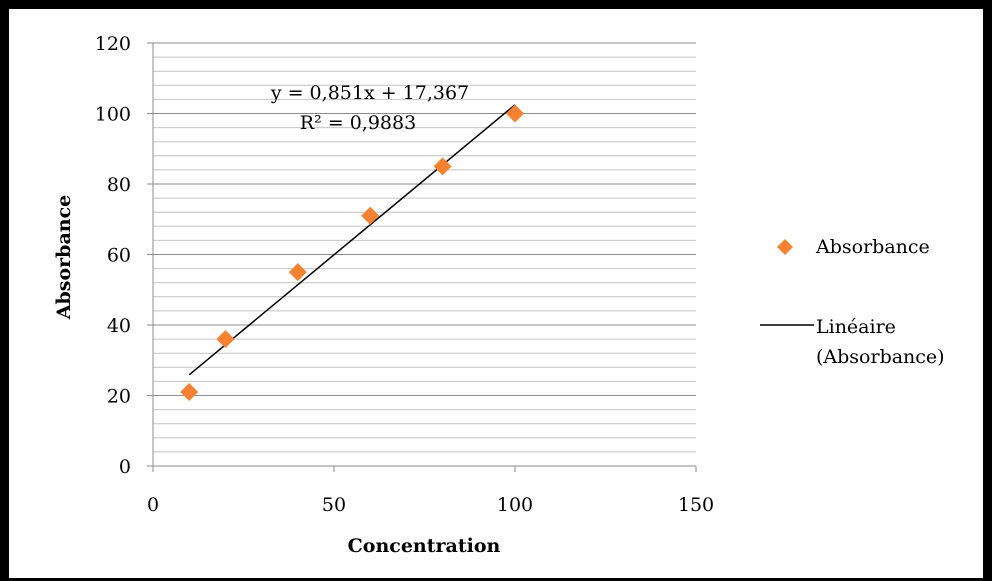  What do you see at coordinates (856, 327) in the screenshot?
I see `legend-label-lineaire: Linéaire` at bounding box center [856, 327].